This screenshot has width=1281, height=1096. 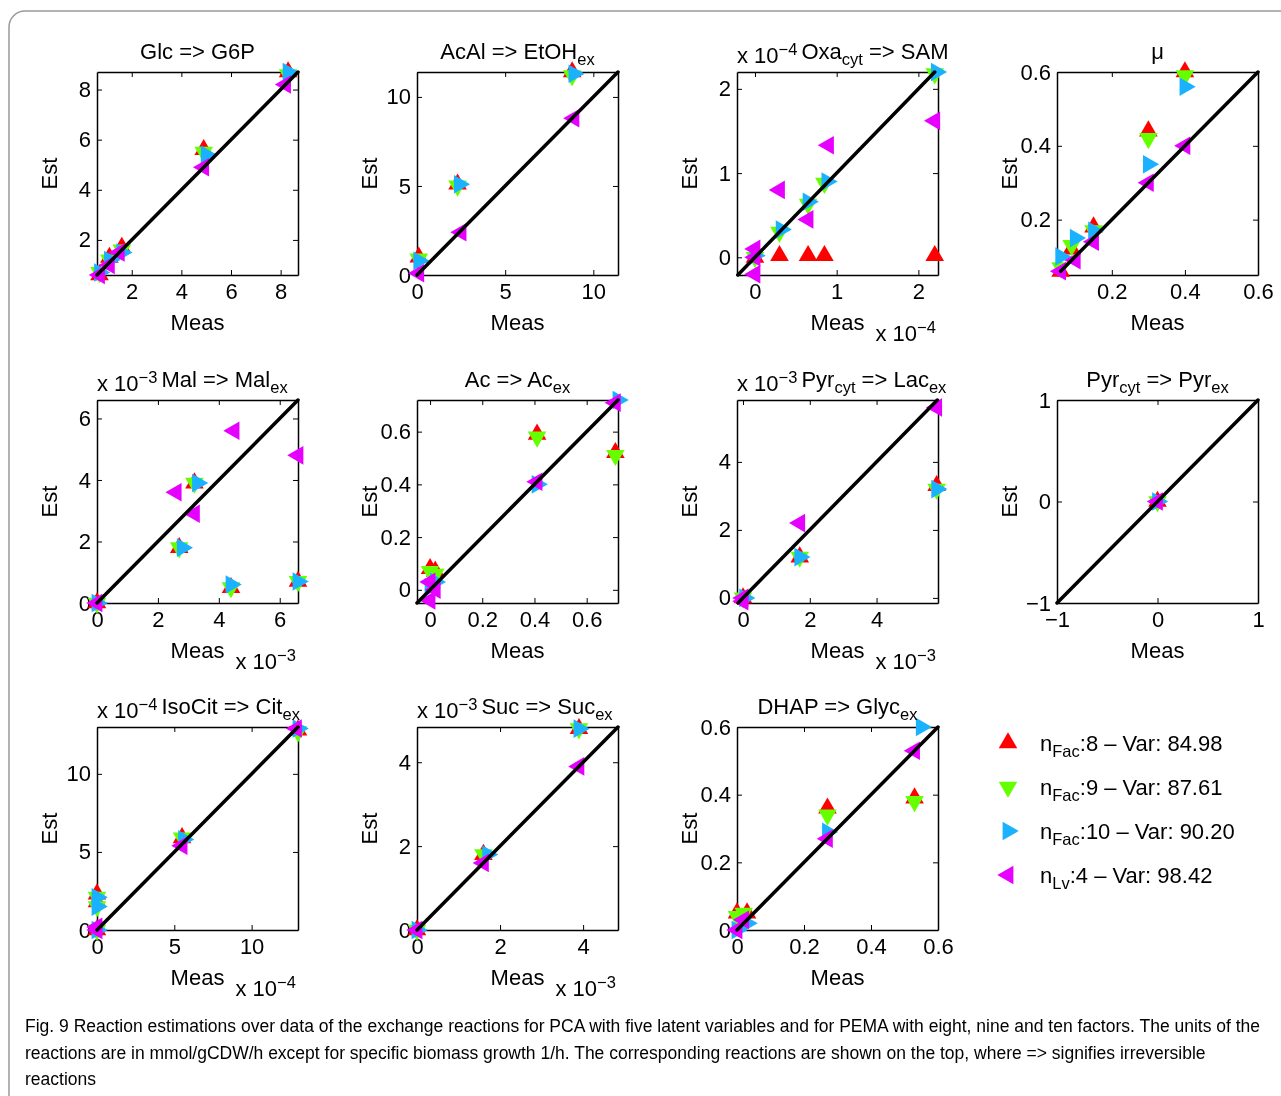 I want to click on chart-title: Suc => Suc$_{ex}$, so click(x=547, y=708).